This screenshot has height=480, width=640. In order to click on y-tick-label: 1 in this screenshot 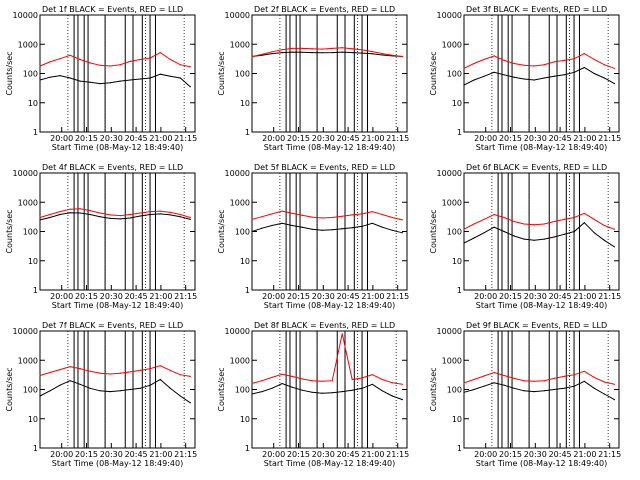, I will do `click(247, 290)`.